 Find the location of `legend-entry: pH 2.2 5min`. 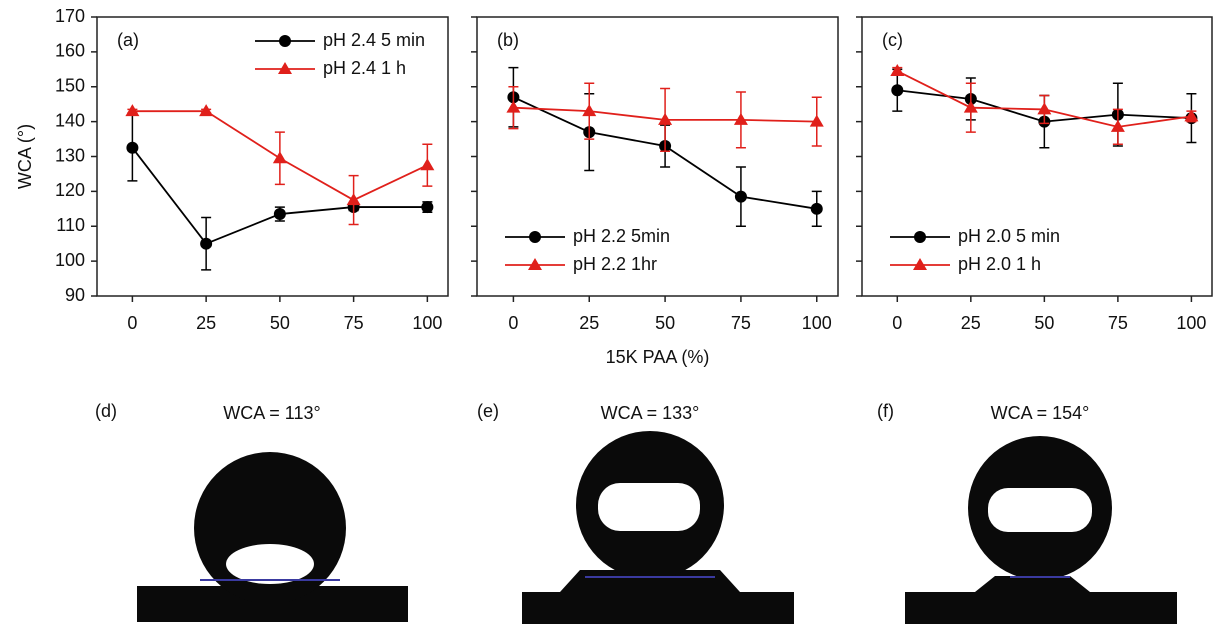

legend-entry: pH 2.2 5min is located at coordinates (587, 236).